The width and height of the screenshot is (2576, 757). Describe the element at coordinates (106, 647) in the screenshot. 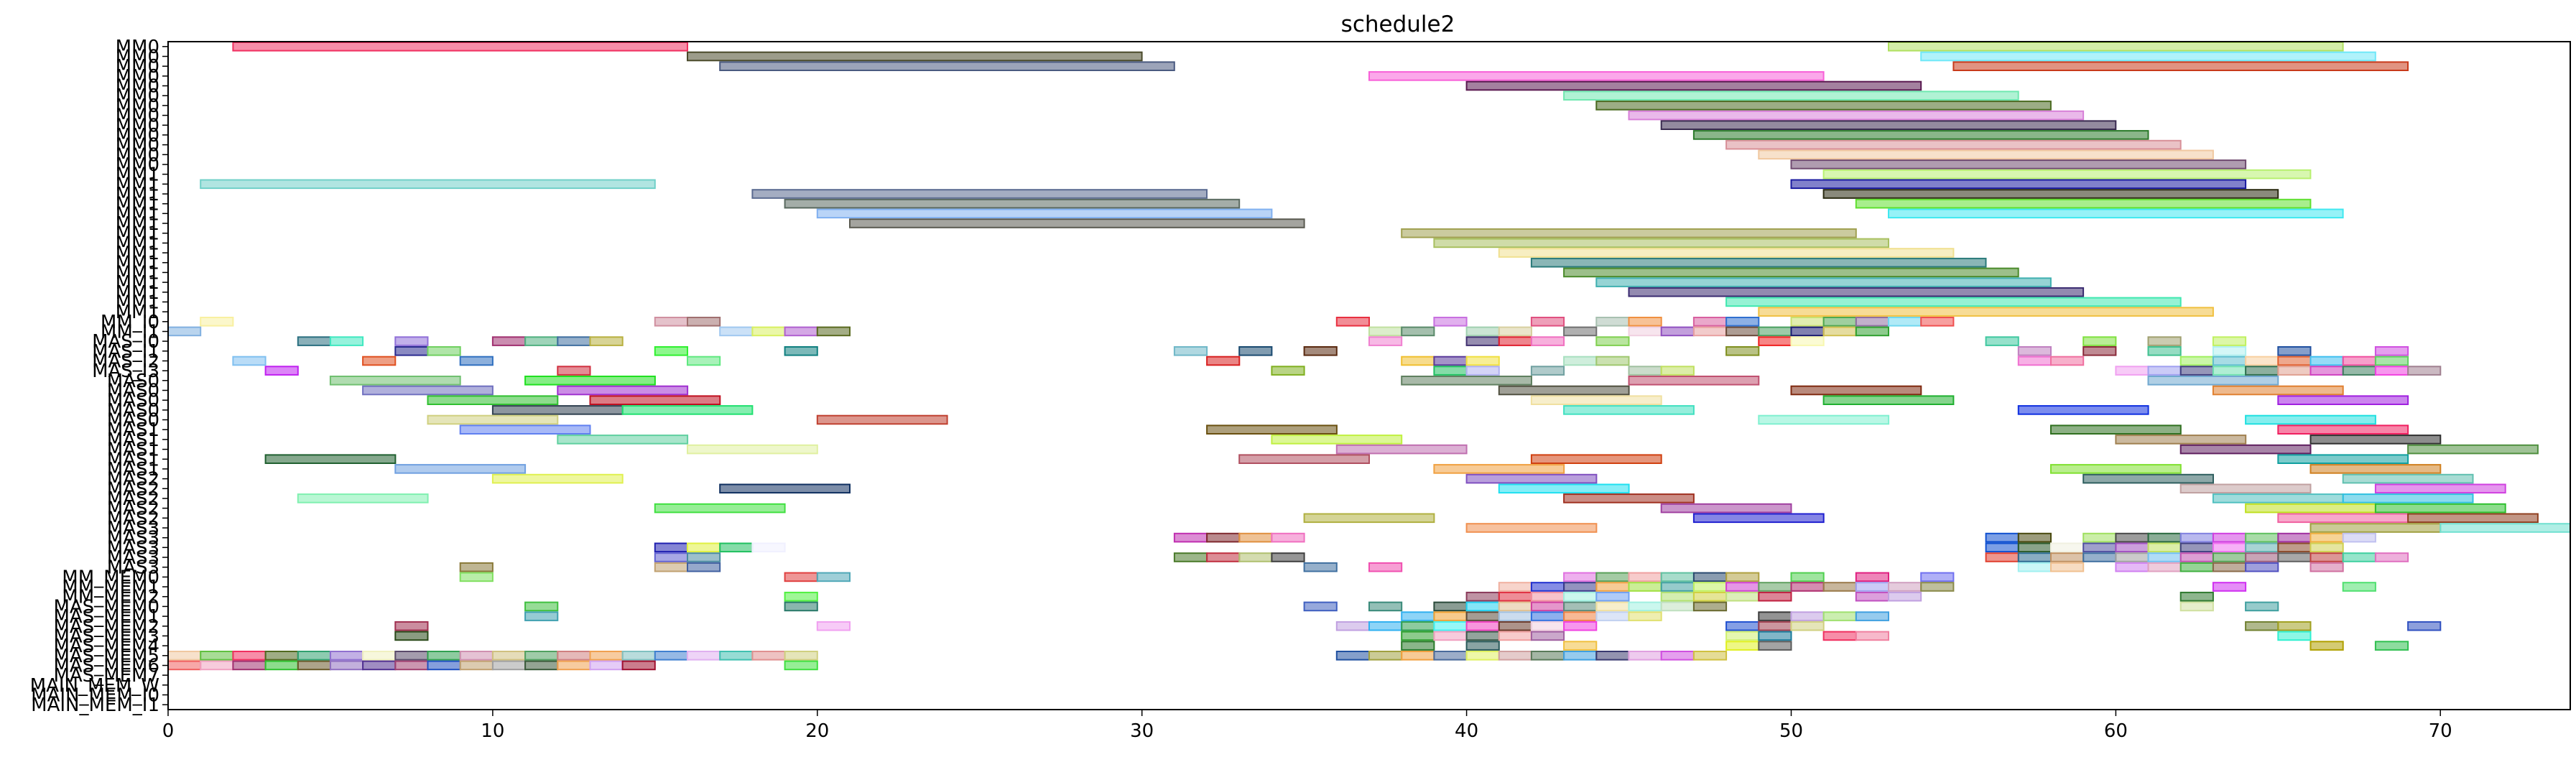

I see `y-tick-label: MAS_MEM4` at that location.